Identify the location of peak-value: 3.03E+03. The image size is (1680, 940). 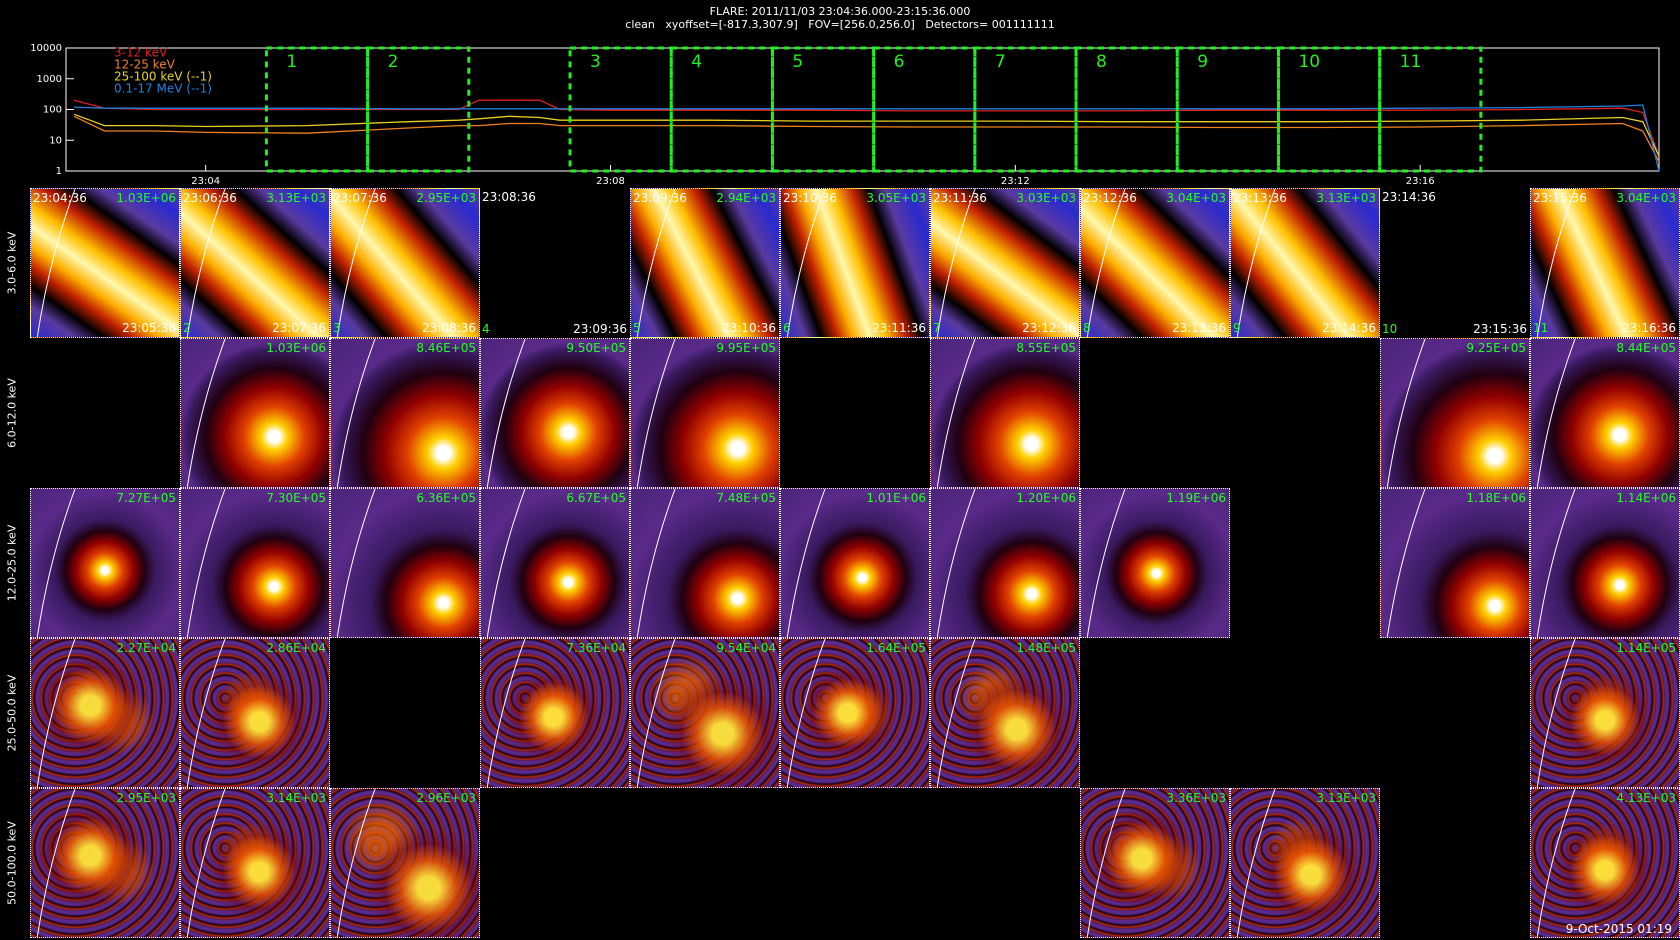
(1046, 198).